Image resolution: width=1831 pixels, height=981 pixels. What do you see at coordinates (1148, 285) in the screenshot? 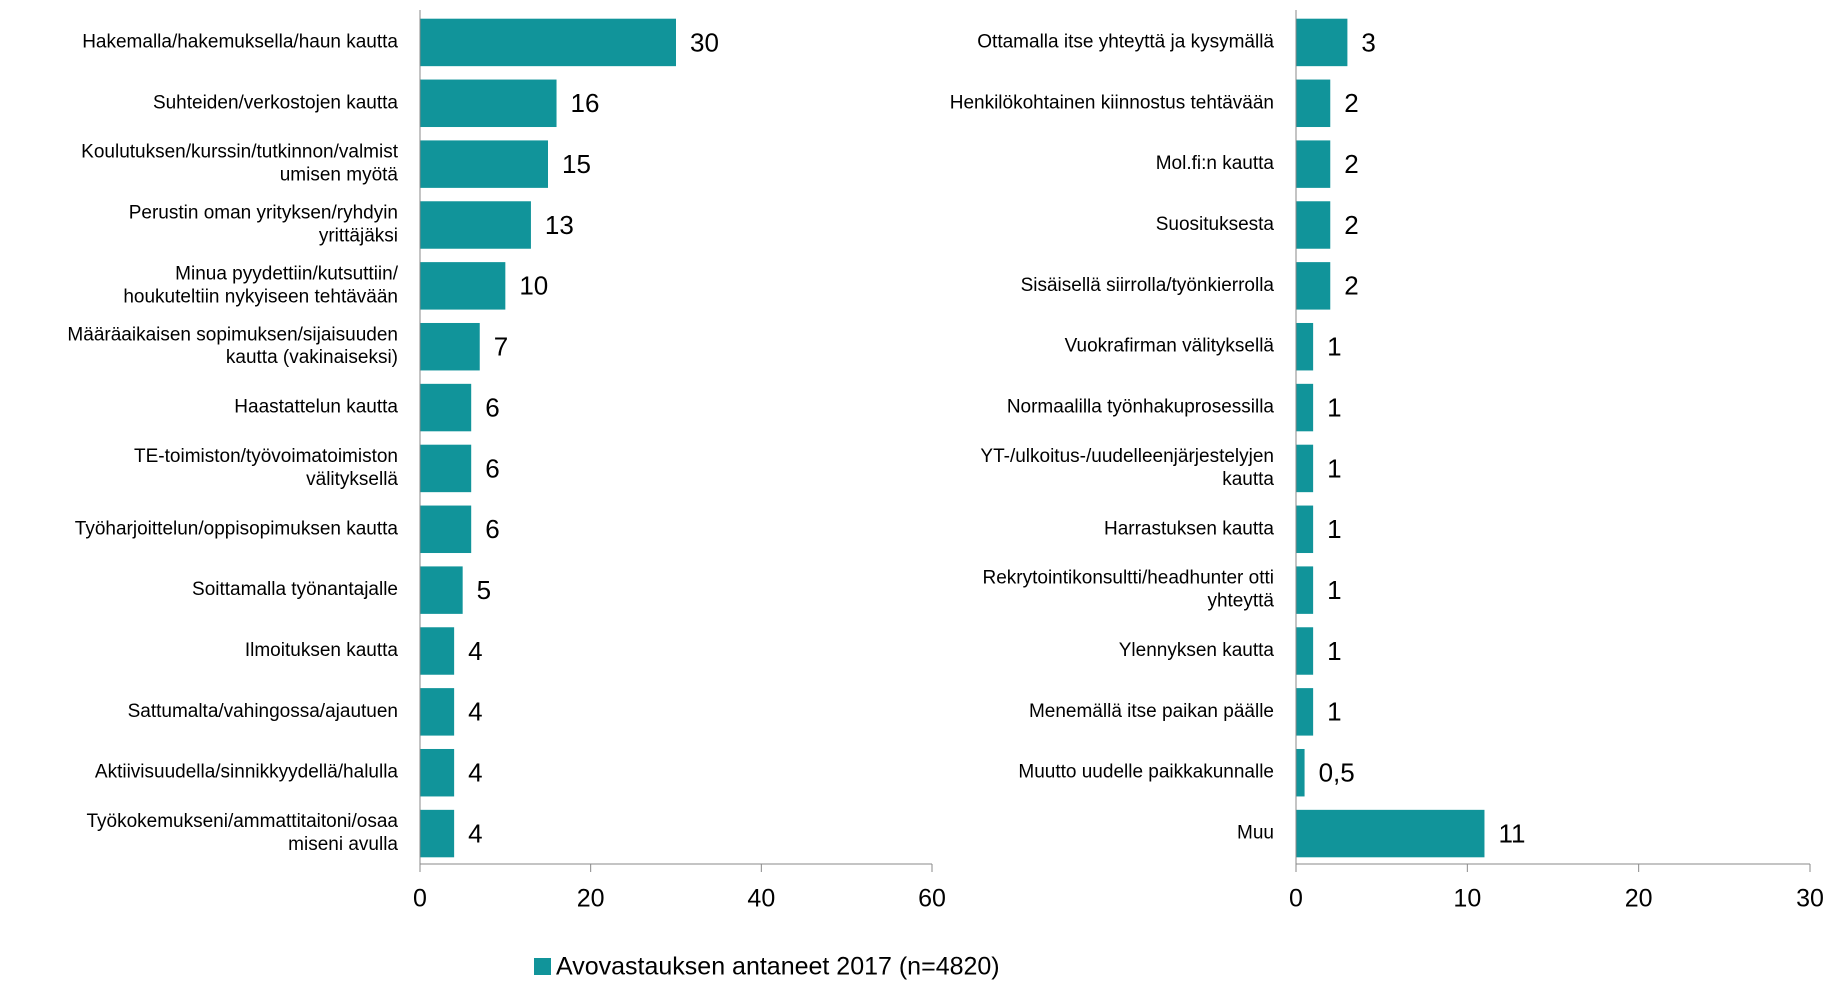
I see `category-label: Sisäisellä siirrolla/työnkierrolla` at bounding box center [1148, 285].